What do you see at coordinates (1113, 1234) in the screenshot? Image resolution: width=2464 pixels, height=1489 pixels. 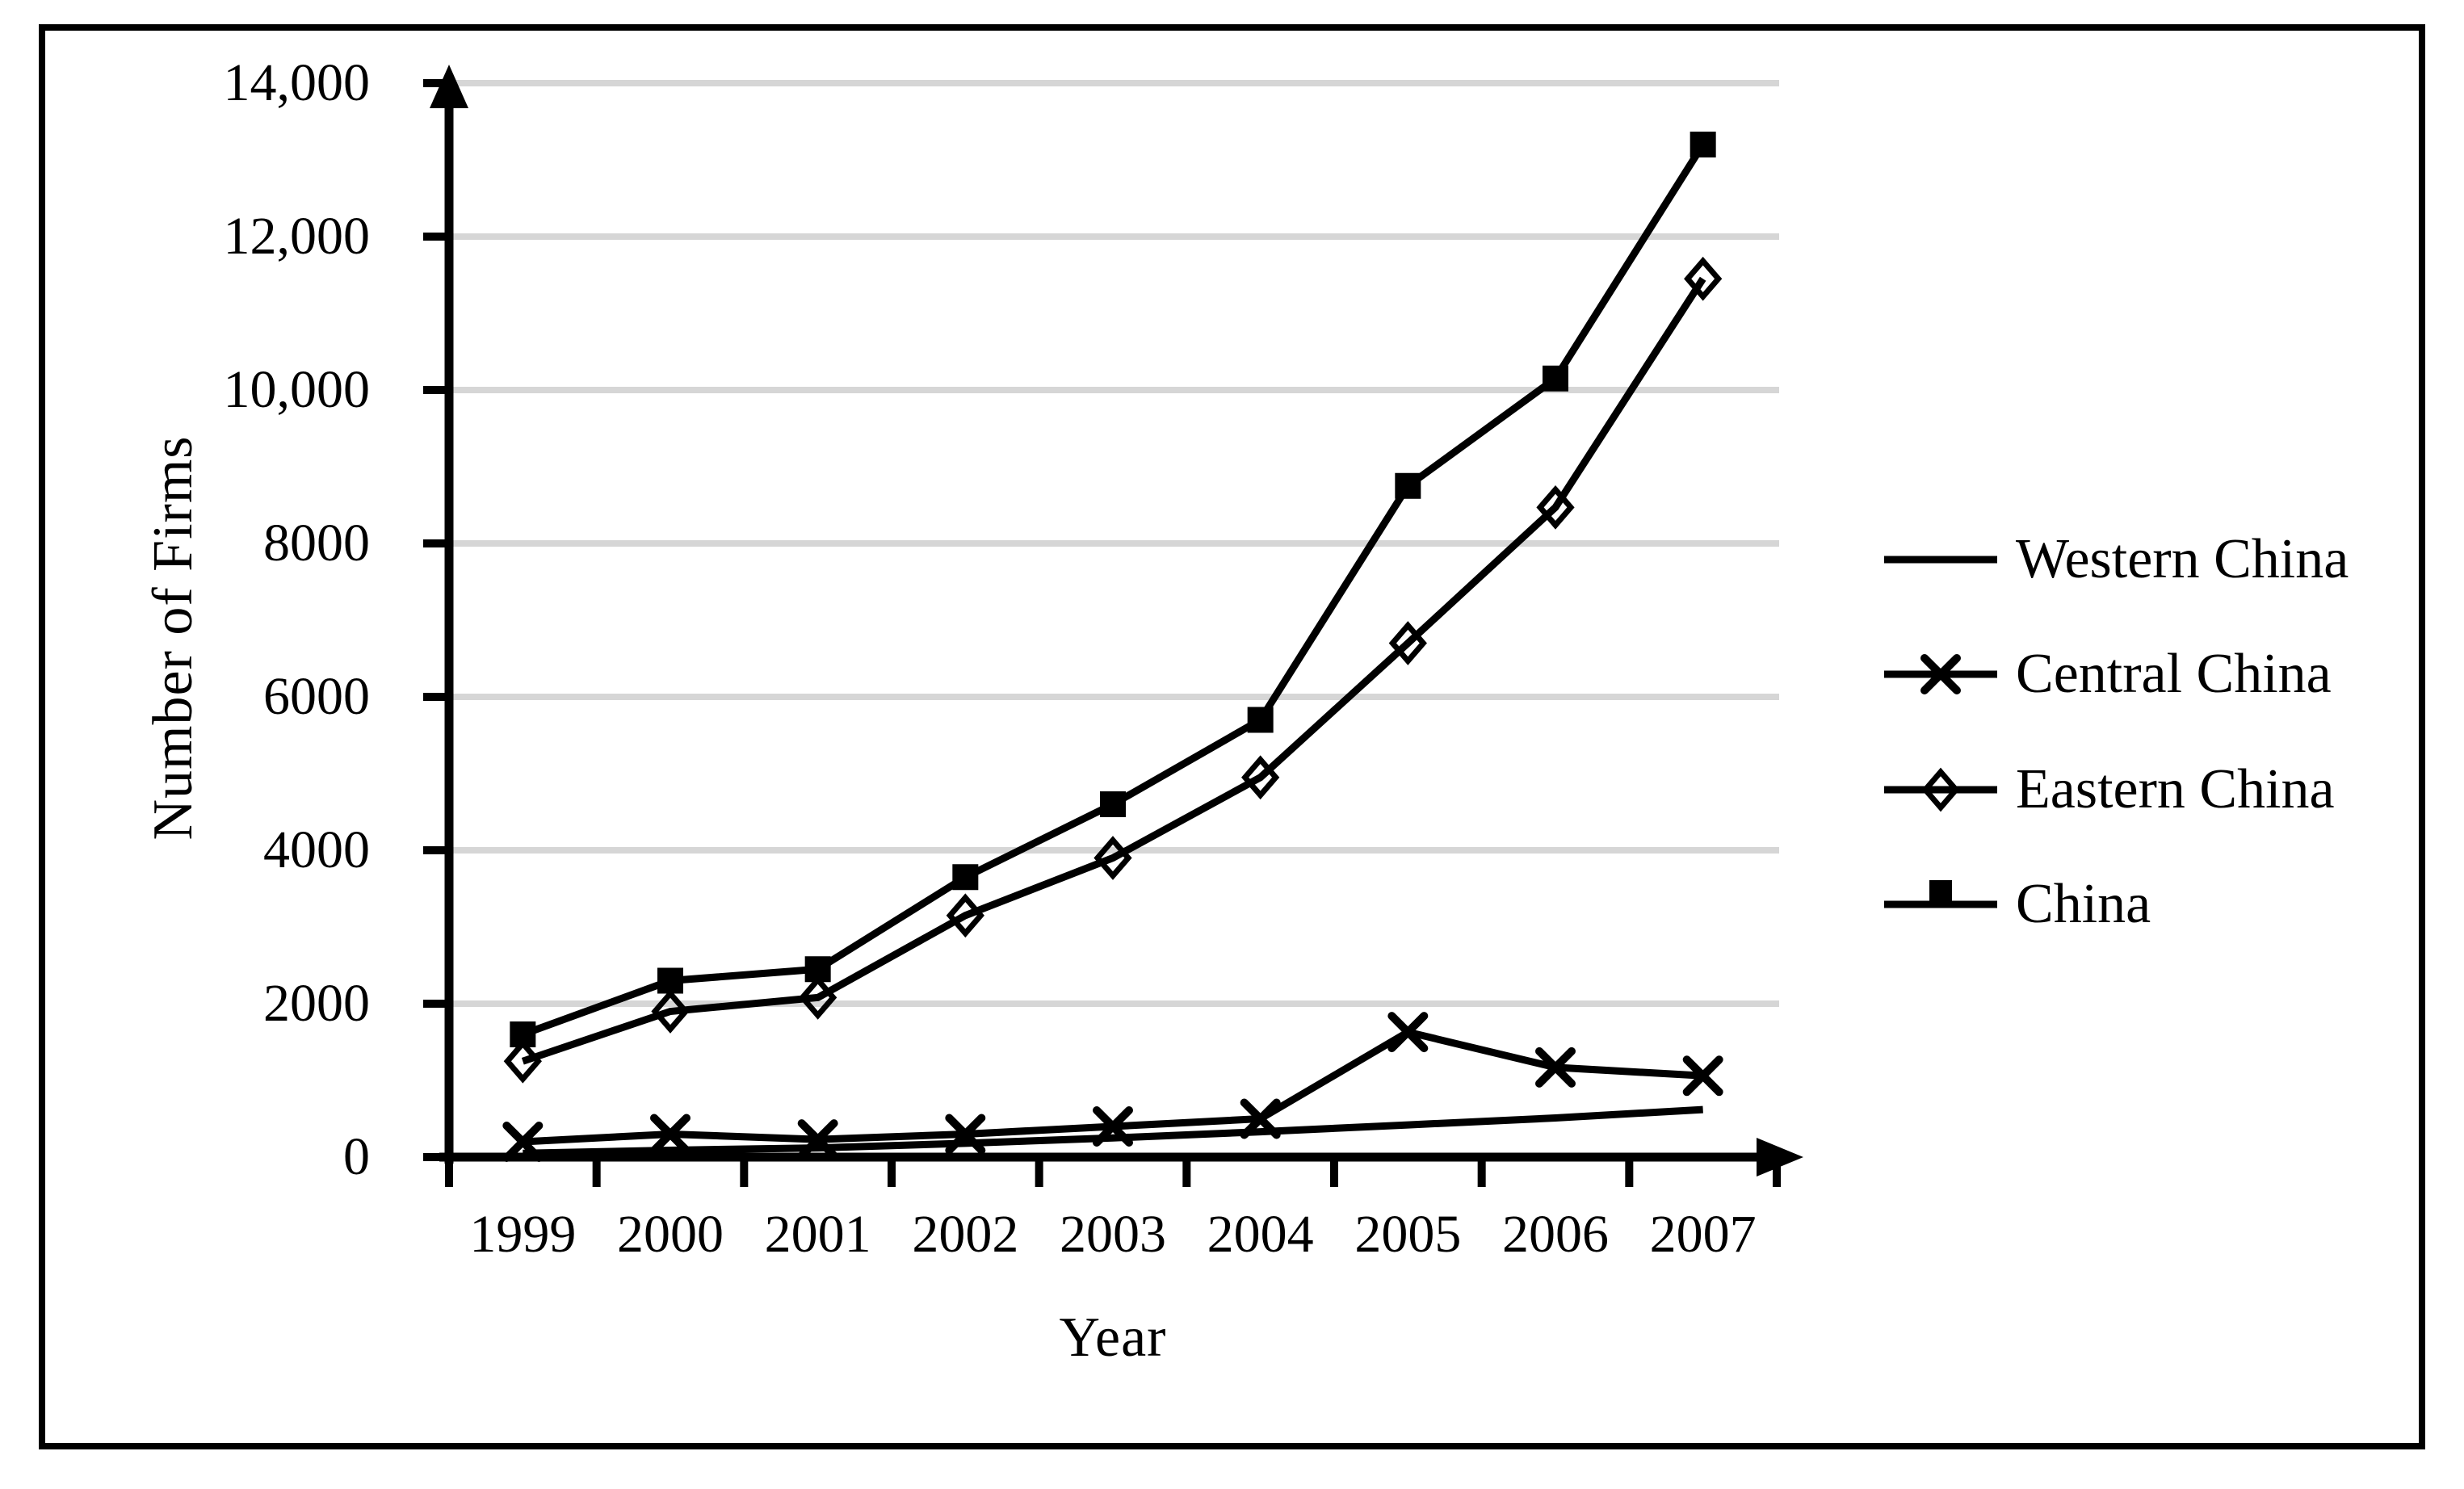 I see `x-tick-label-2003: 2003` at bounding box center [1113, 1234].